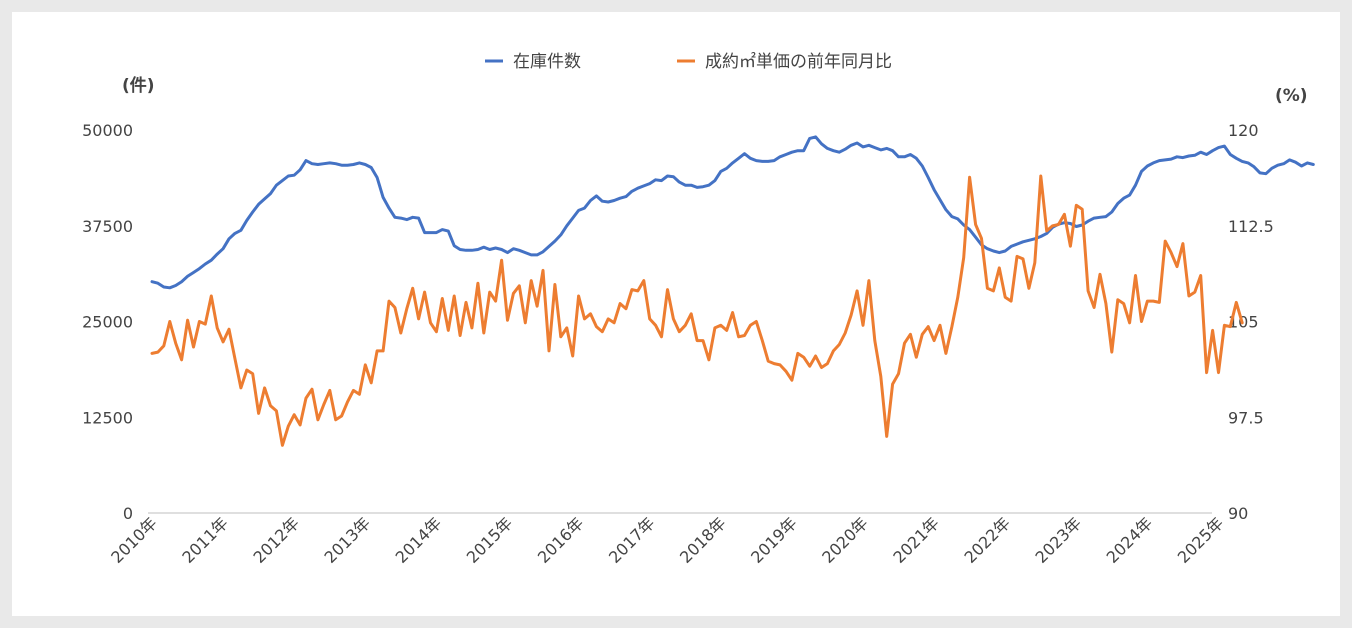 This screenshot has height=628, width=1352. Describe the element at coordinates (703, 540) in the screenshot. I see `x-tick-label: 2018年` at that location.